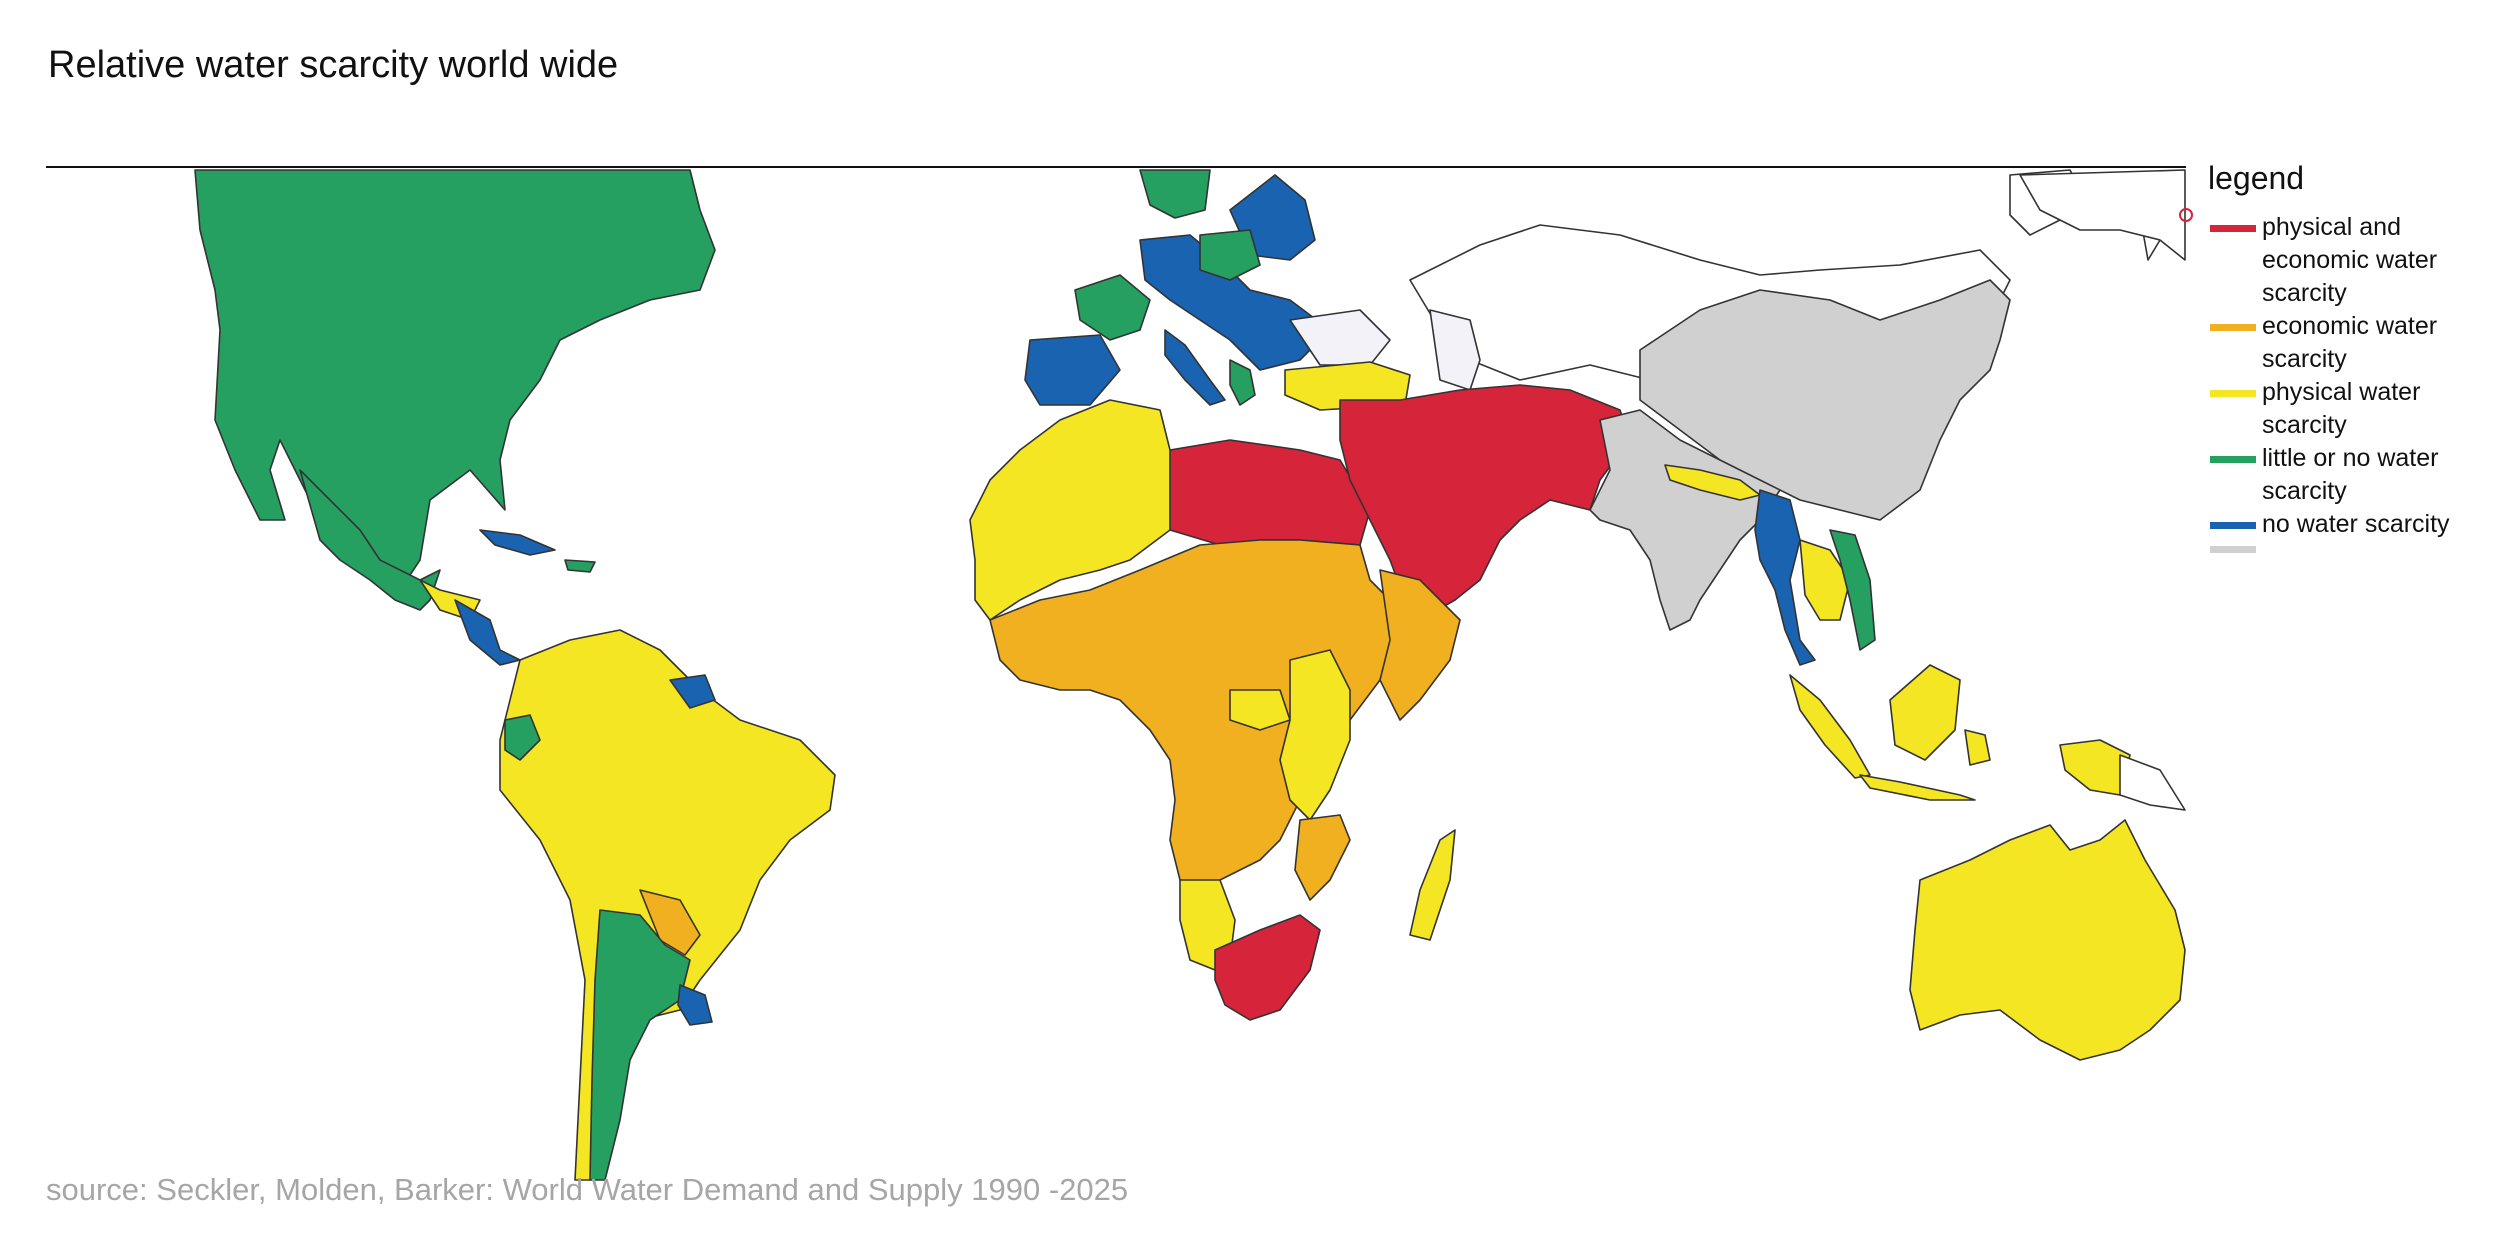  I want to click on region-central-africa-yellow, so click(1260, 710).